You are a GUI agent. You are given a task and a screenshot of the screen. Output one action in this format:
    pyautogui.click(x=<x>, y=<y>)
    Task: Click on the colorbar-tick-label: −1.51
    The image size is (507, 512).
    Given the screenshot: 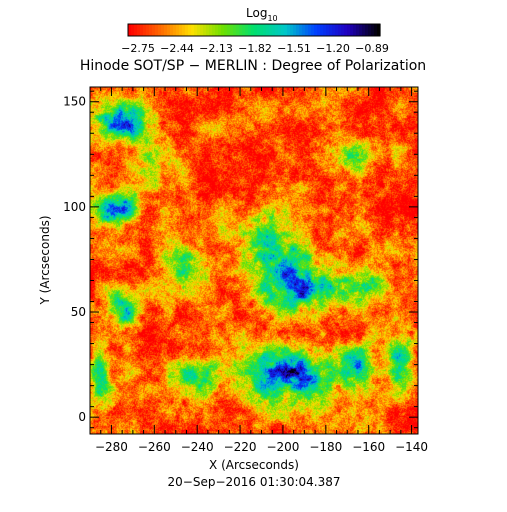 What is the action you would take?
    pyautogui.click(x=294, y=48)
    